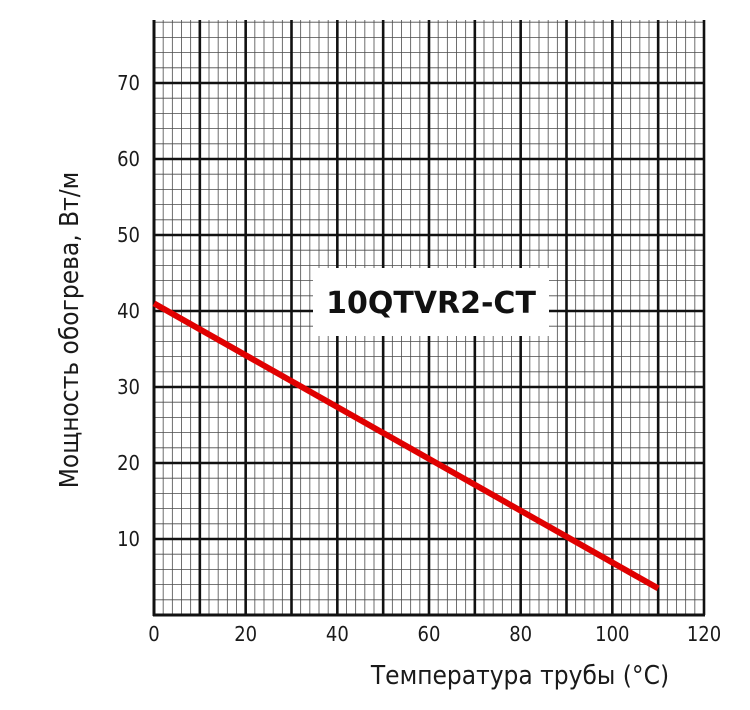  What do you see at coordinates (337, 634) in the screenshot?
I see `x-tick-label: 40` at bounding box center [337, 634].